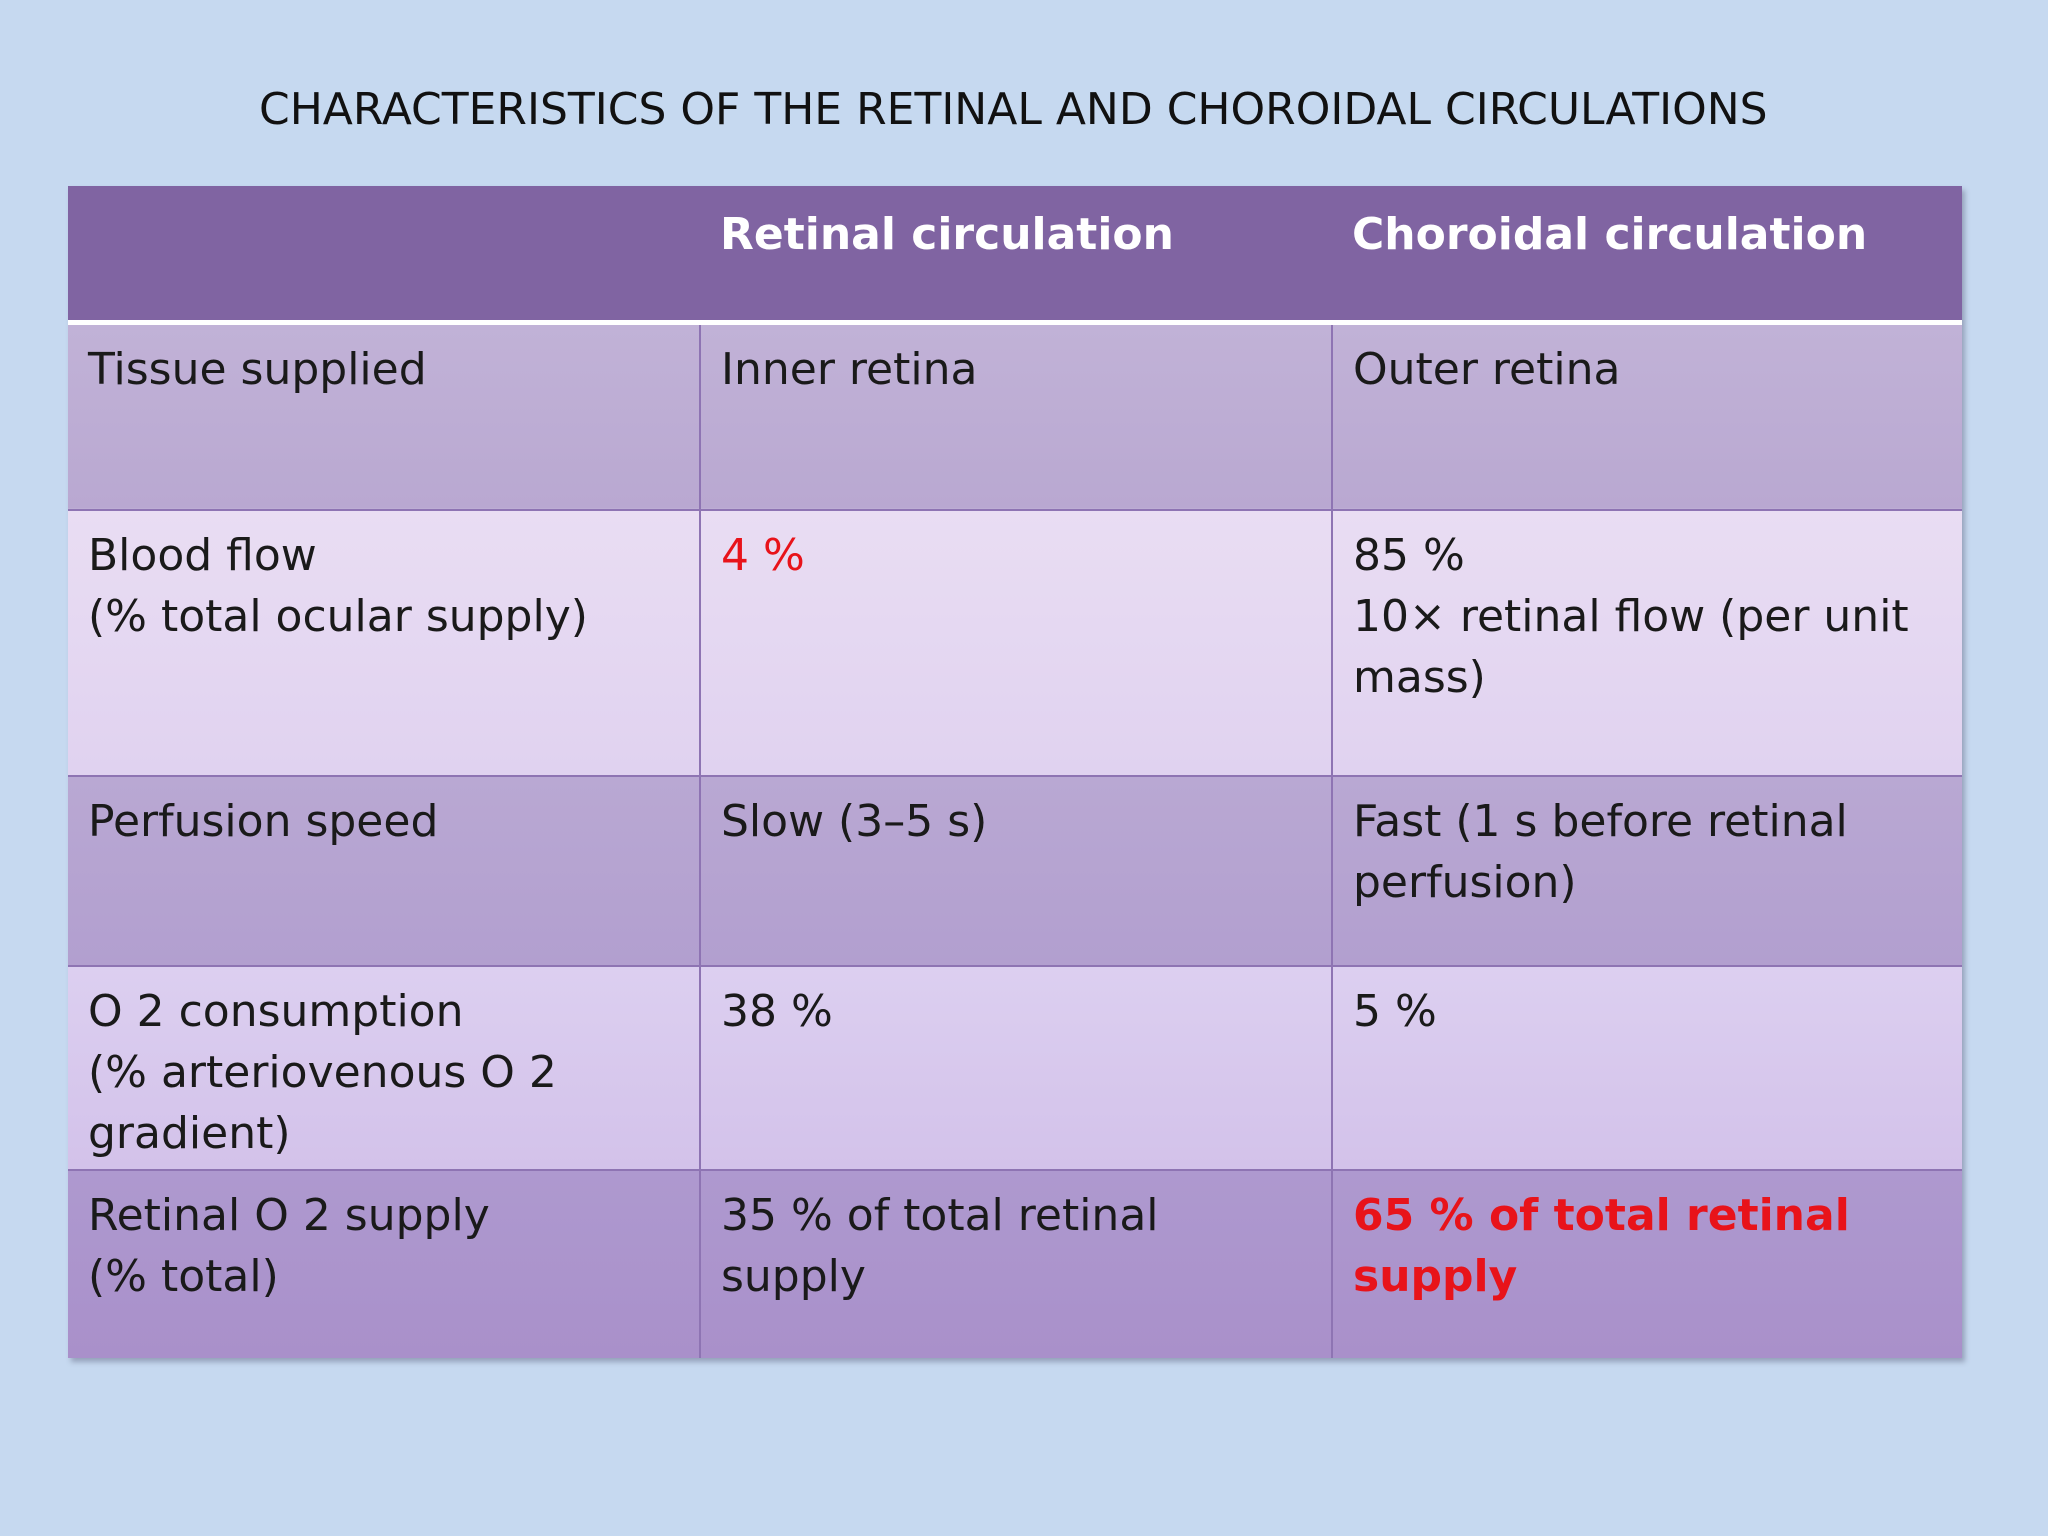 The height and width of the screenshot is (1536, 2048). I want to click on choroidal-value: Outer retina, so click(1487, 369).